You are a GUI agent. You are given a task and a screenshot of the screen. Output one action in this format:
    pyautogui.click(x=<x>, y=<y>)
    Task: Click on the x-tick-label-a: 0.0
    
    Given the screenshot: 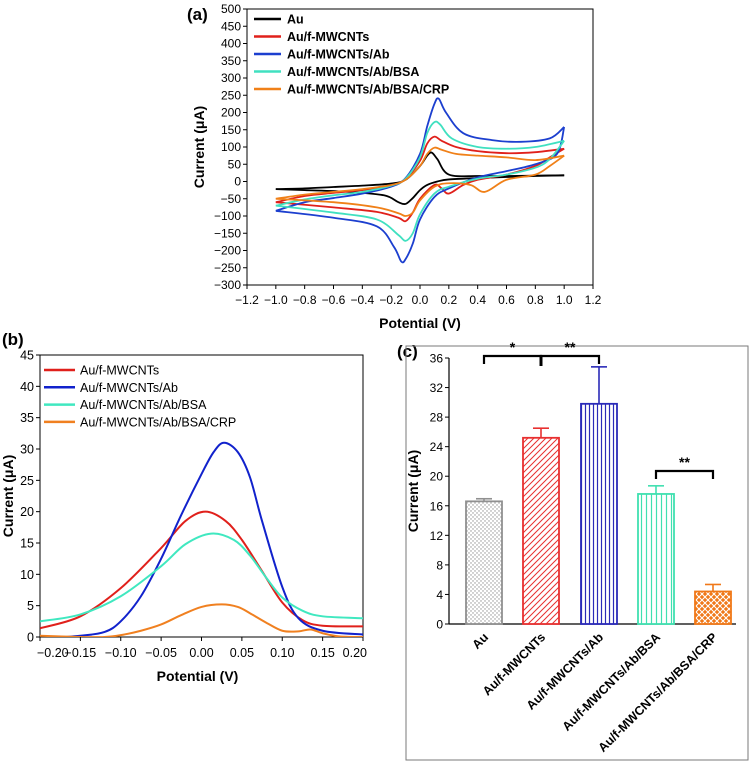 What is the action you would take?
    pyautogui.click(x=420, y=300)
    